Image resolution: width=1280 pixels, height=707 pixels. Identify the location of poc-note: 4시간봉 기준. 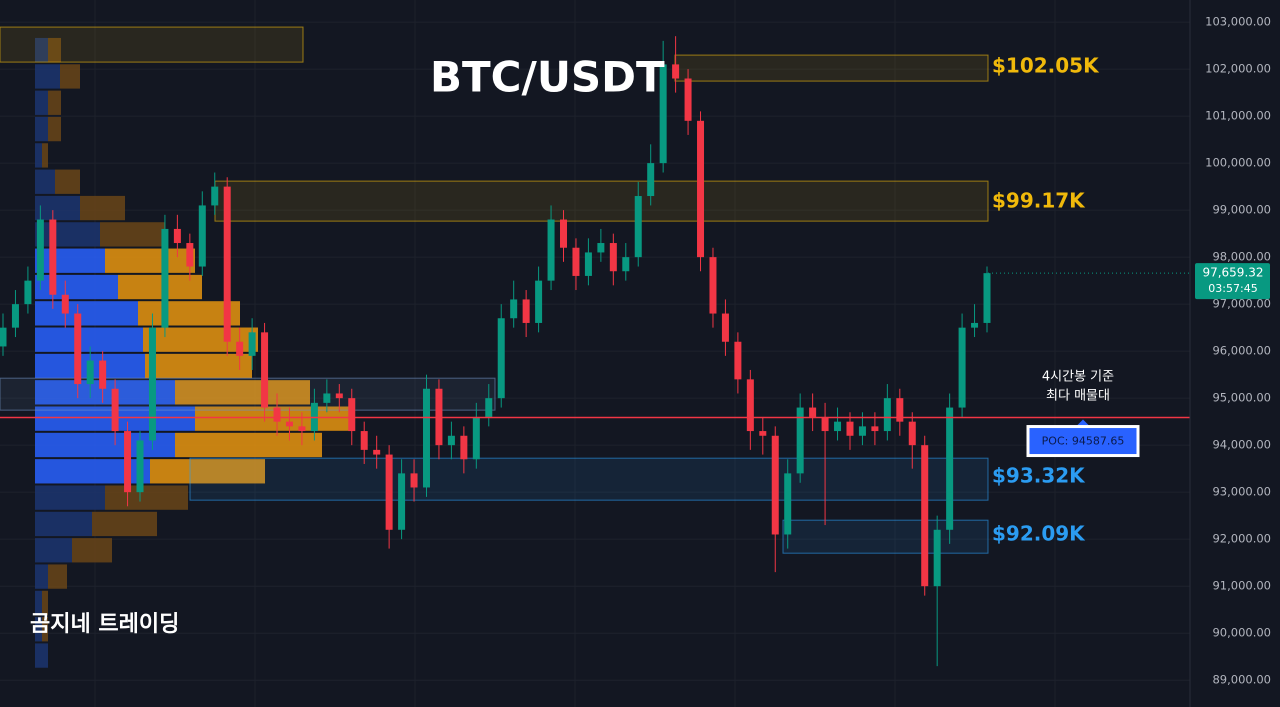
(1078, 377).